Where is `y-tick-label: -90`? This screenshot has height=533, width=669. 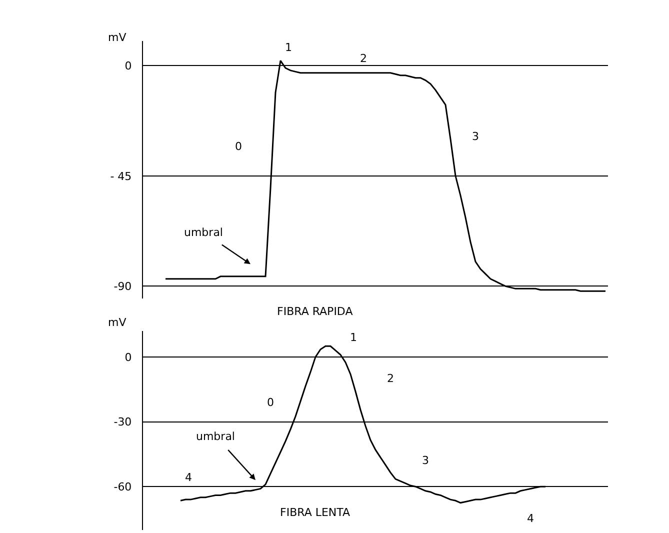 y-tick-label: -90 is located at coordinates (123, 287).